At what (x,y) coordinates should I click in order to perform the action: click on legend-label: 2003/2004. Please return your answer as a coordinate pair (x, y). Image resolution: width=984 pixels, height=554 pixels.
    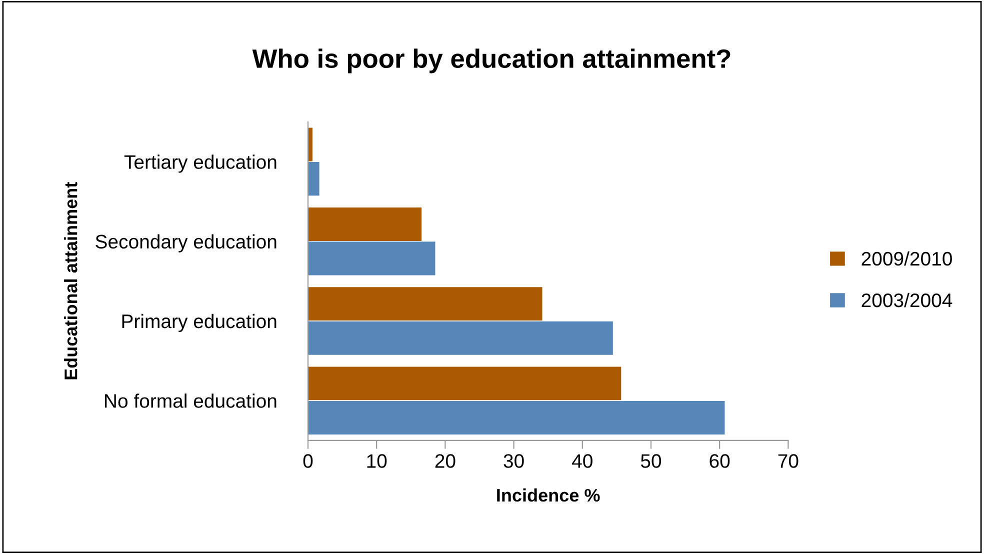
    Looking at the image, I should click on (907, 300).